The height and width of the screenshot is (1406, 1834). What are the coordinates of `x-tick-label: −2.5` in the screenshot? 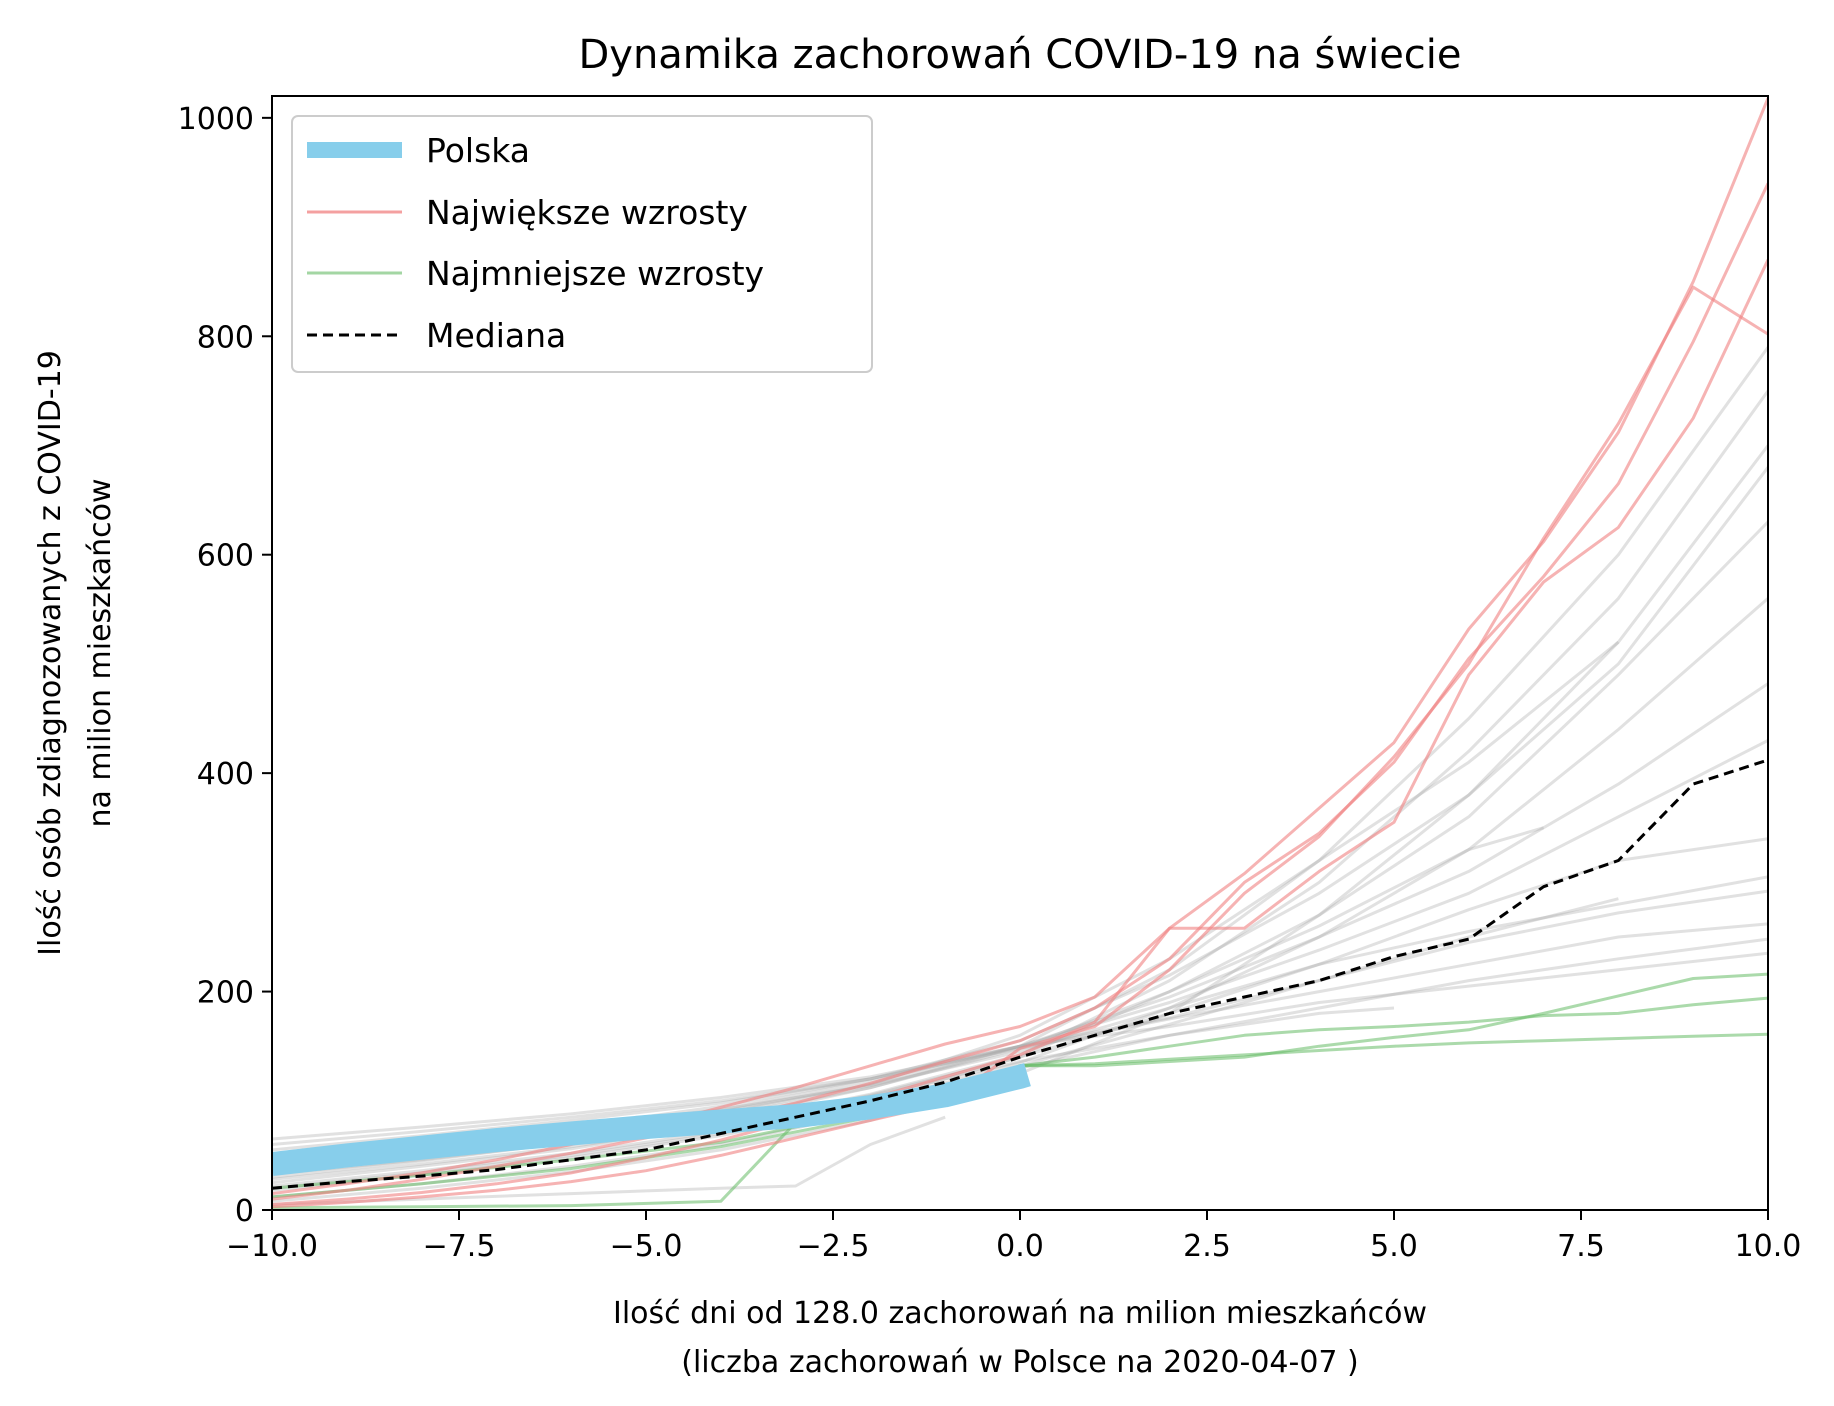 It's located at (833, 1246).